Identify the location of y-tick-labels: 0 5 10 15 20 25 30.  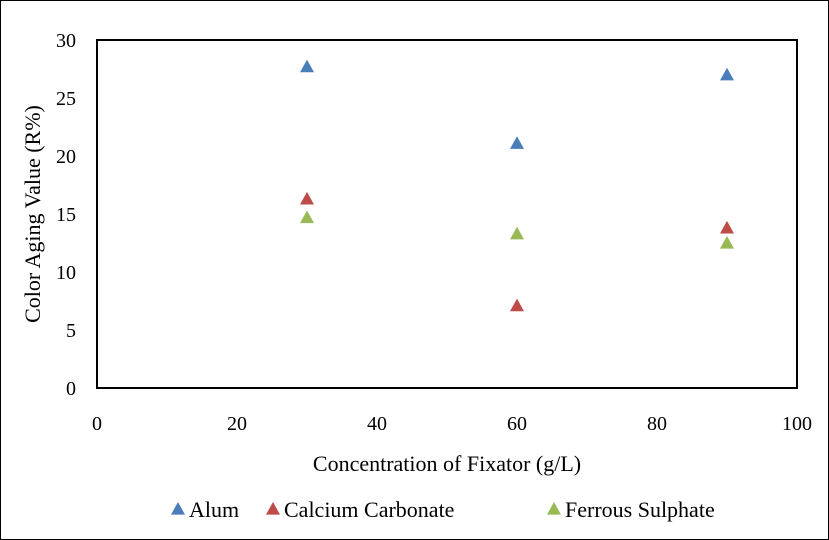
(66, 215).